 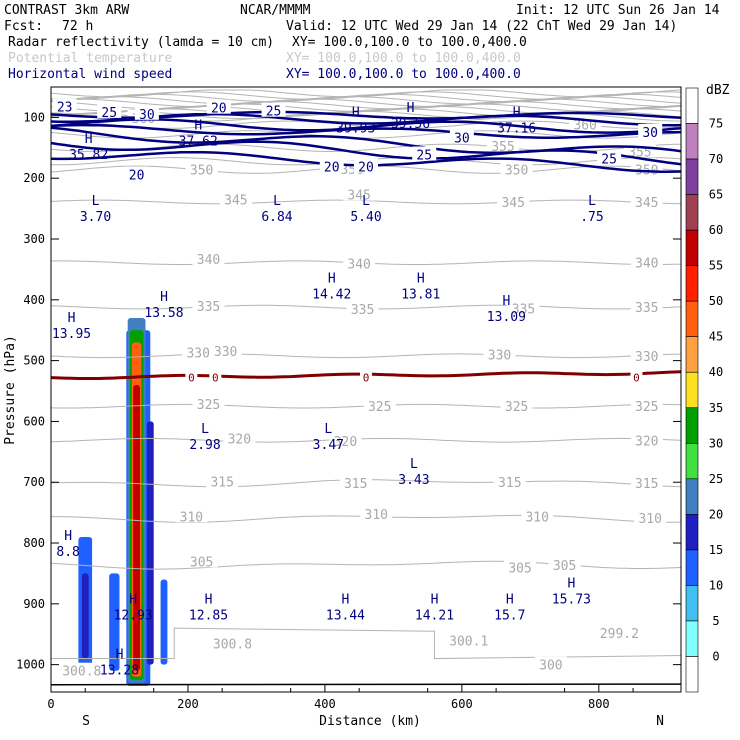 I want to click on extremum-value: 37.16, so click(x=516, y=129).